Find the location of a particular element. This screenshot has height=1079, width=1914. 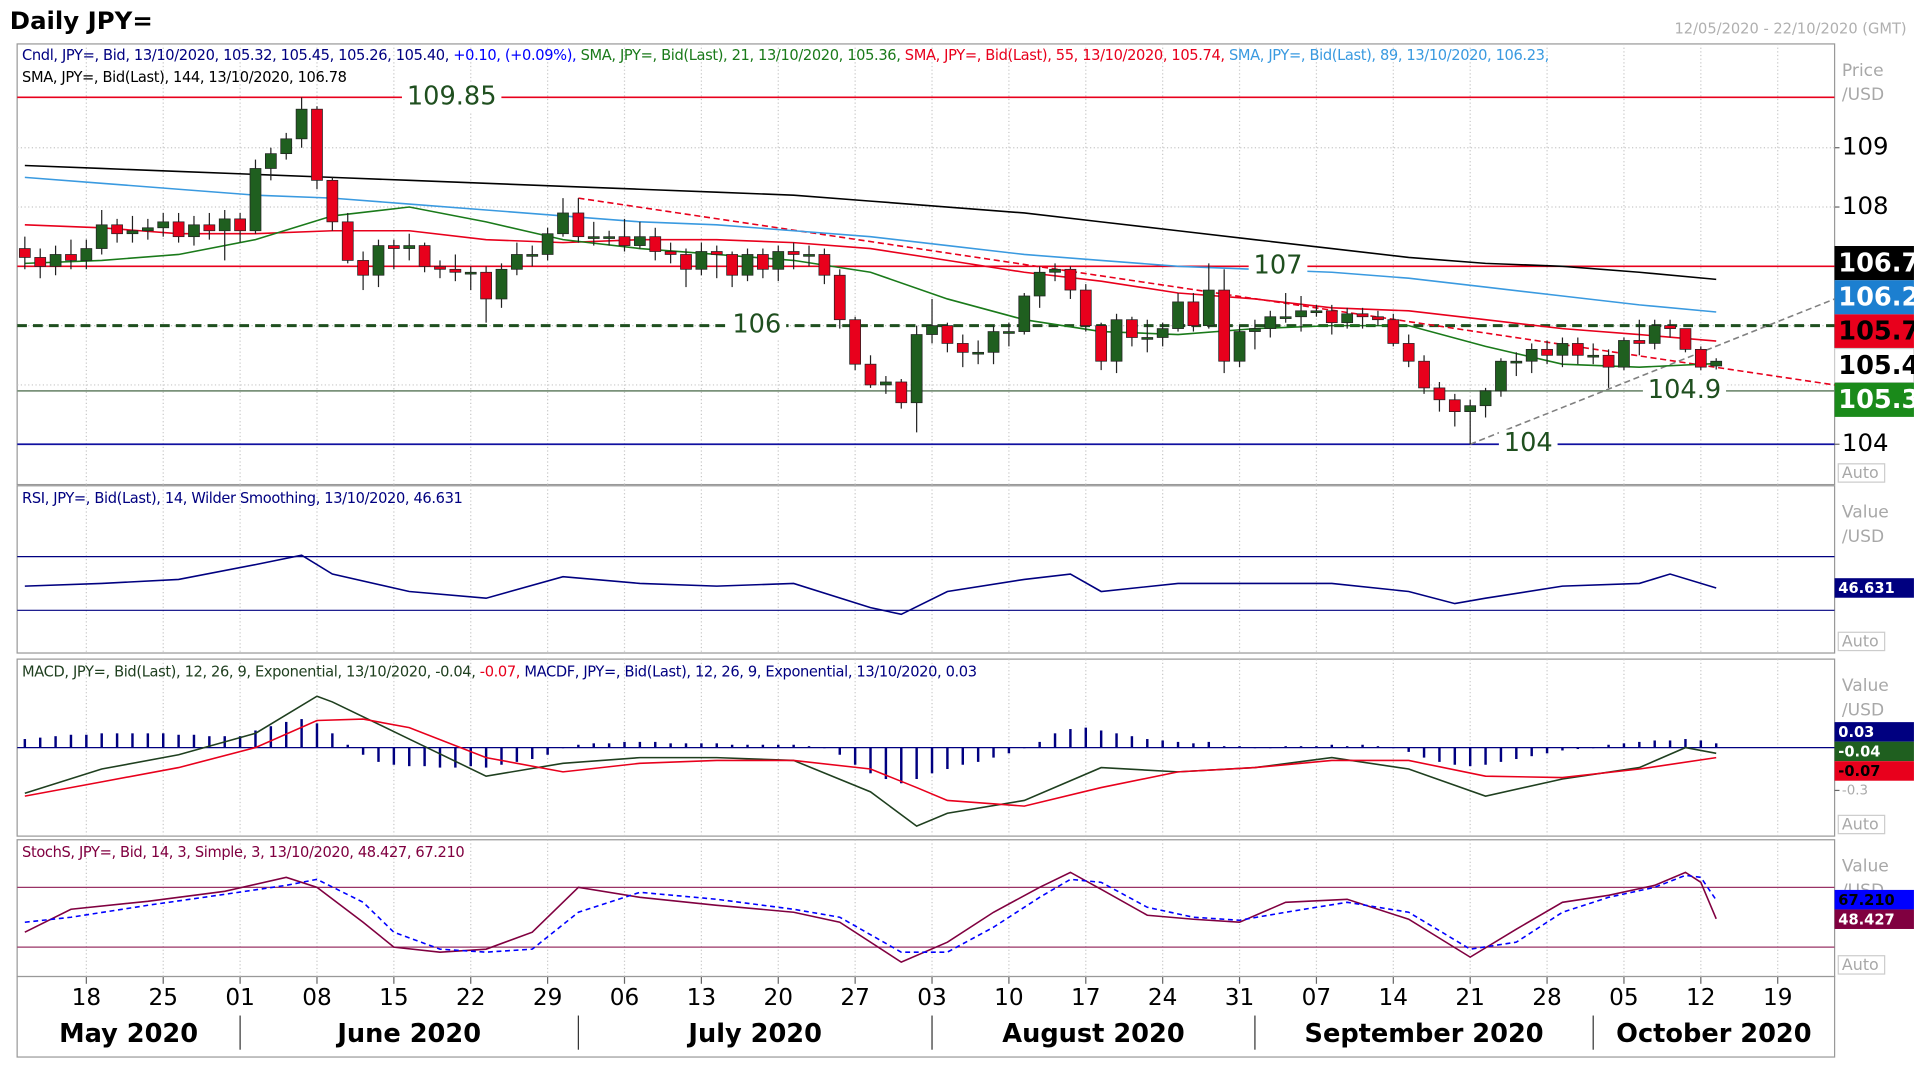

x-tick-label: 20 is located at coordinates (779, 997).